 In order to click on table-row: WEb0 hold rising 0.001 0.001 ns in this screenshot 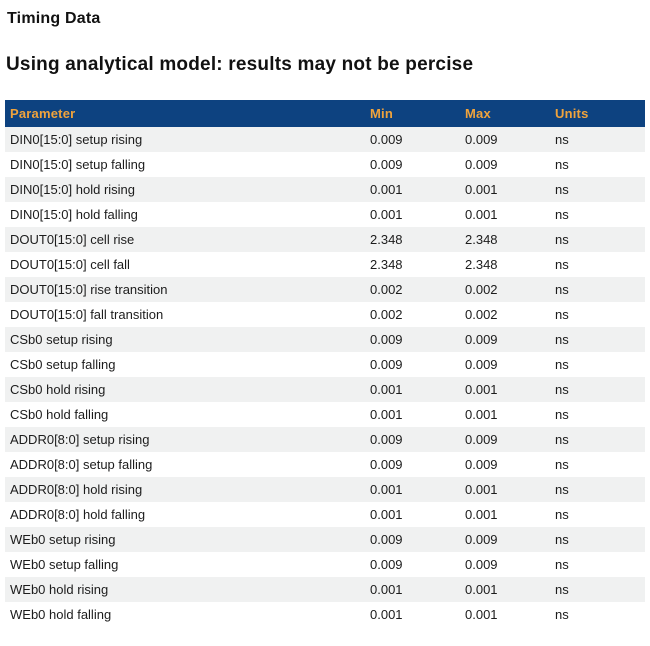, I will do `click(325, 589)`.